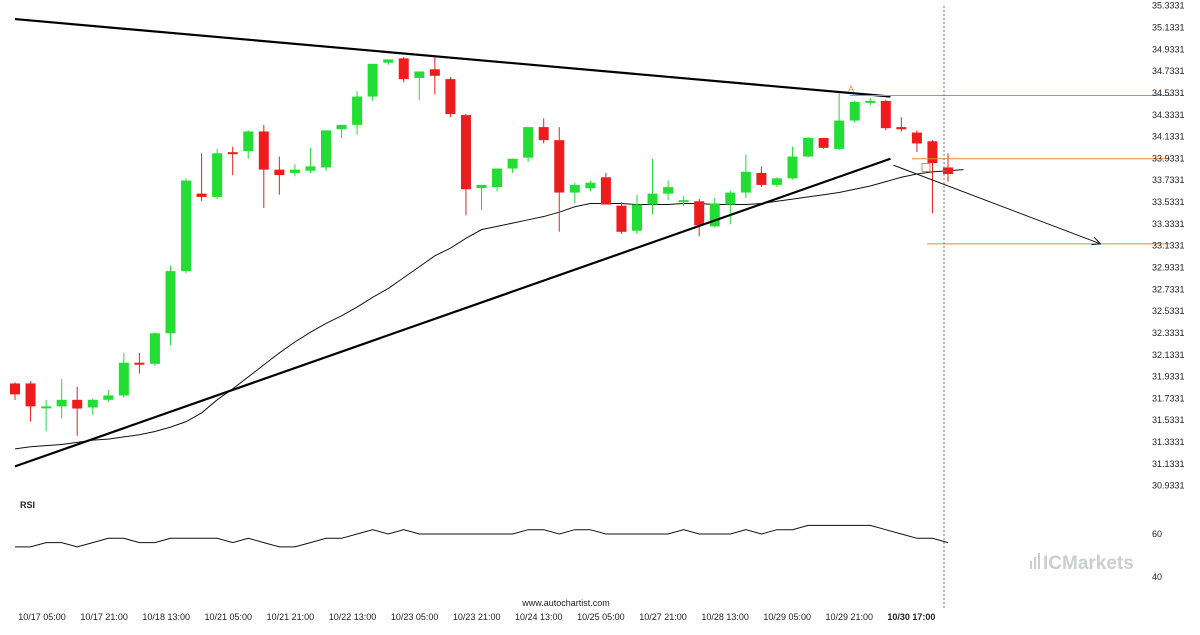 This screenshot has height=635, width=1200. Describe the element at coordinates (1096, 241) in the screenshot. I see `forecast-arrow-head` at that location.